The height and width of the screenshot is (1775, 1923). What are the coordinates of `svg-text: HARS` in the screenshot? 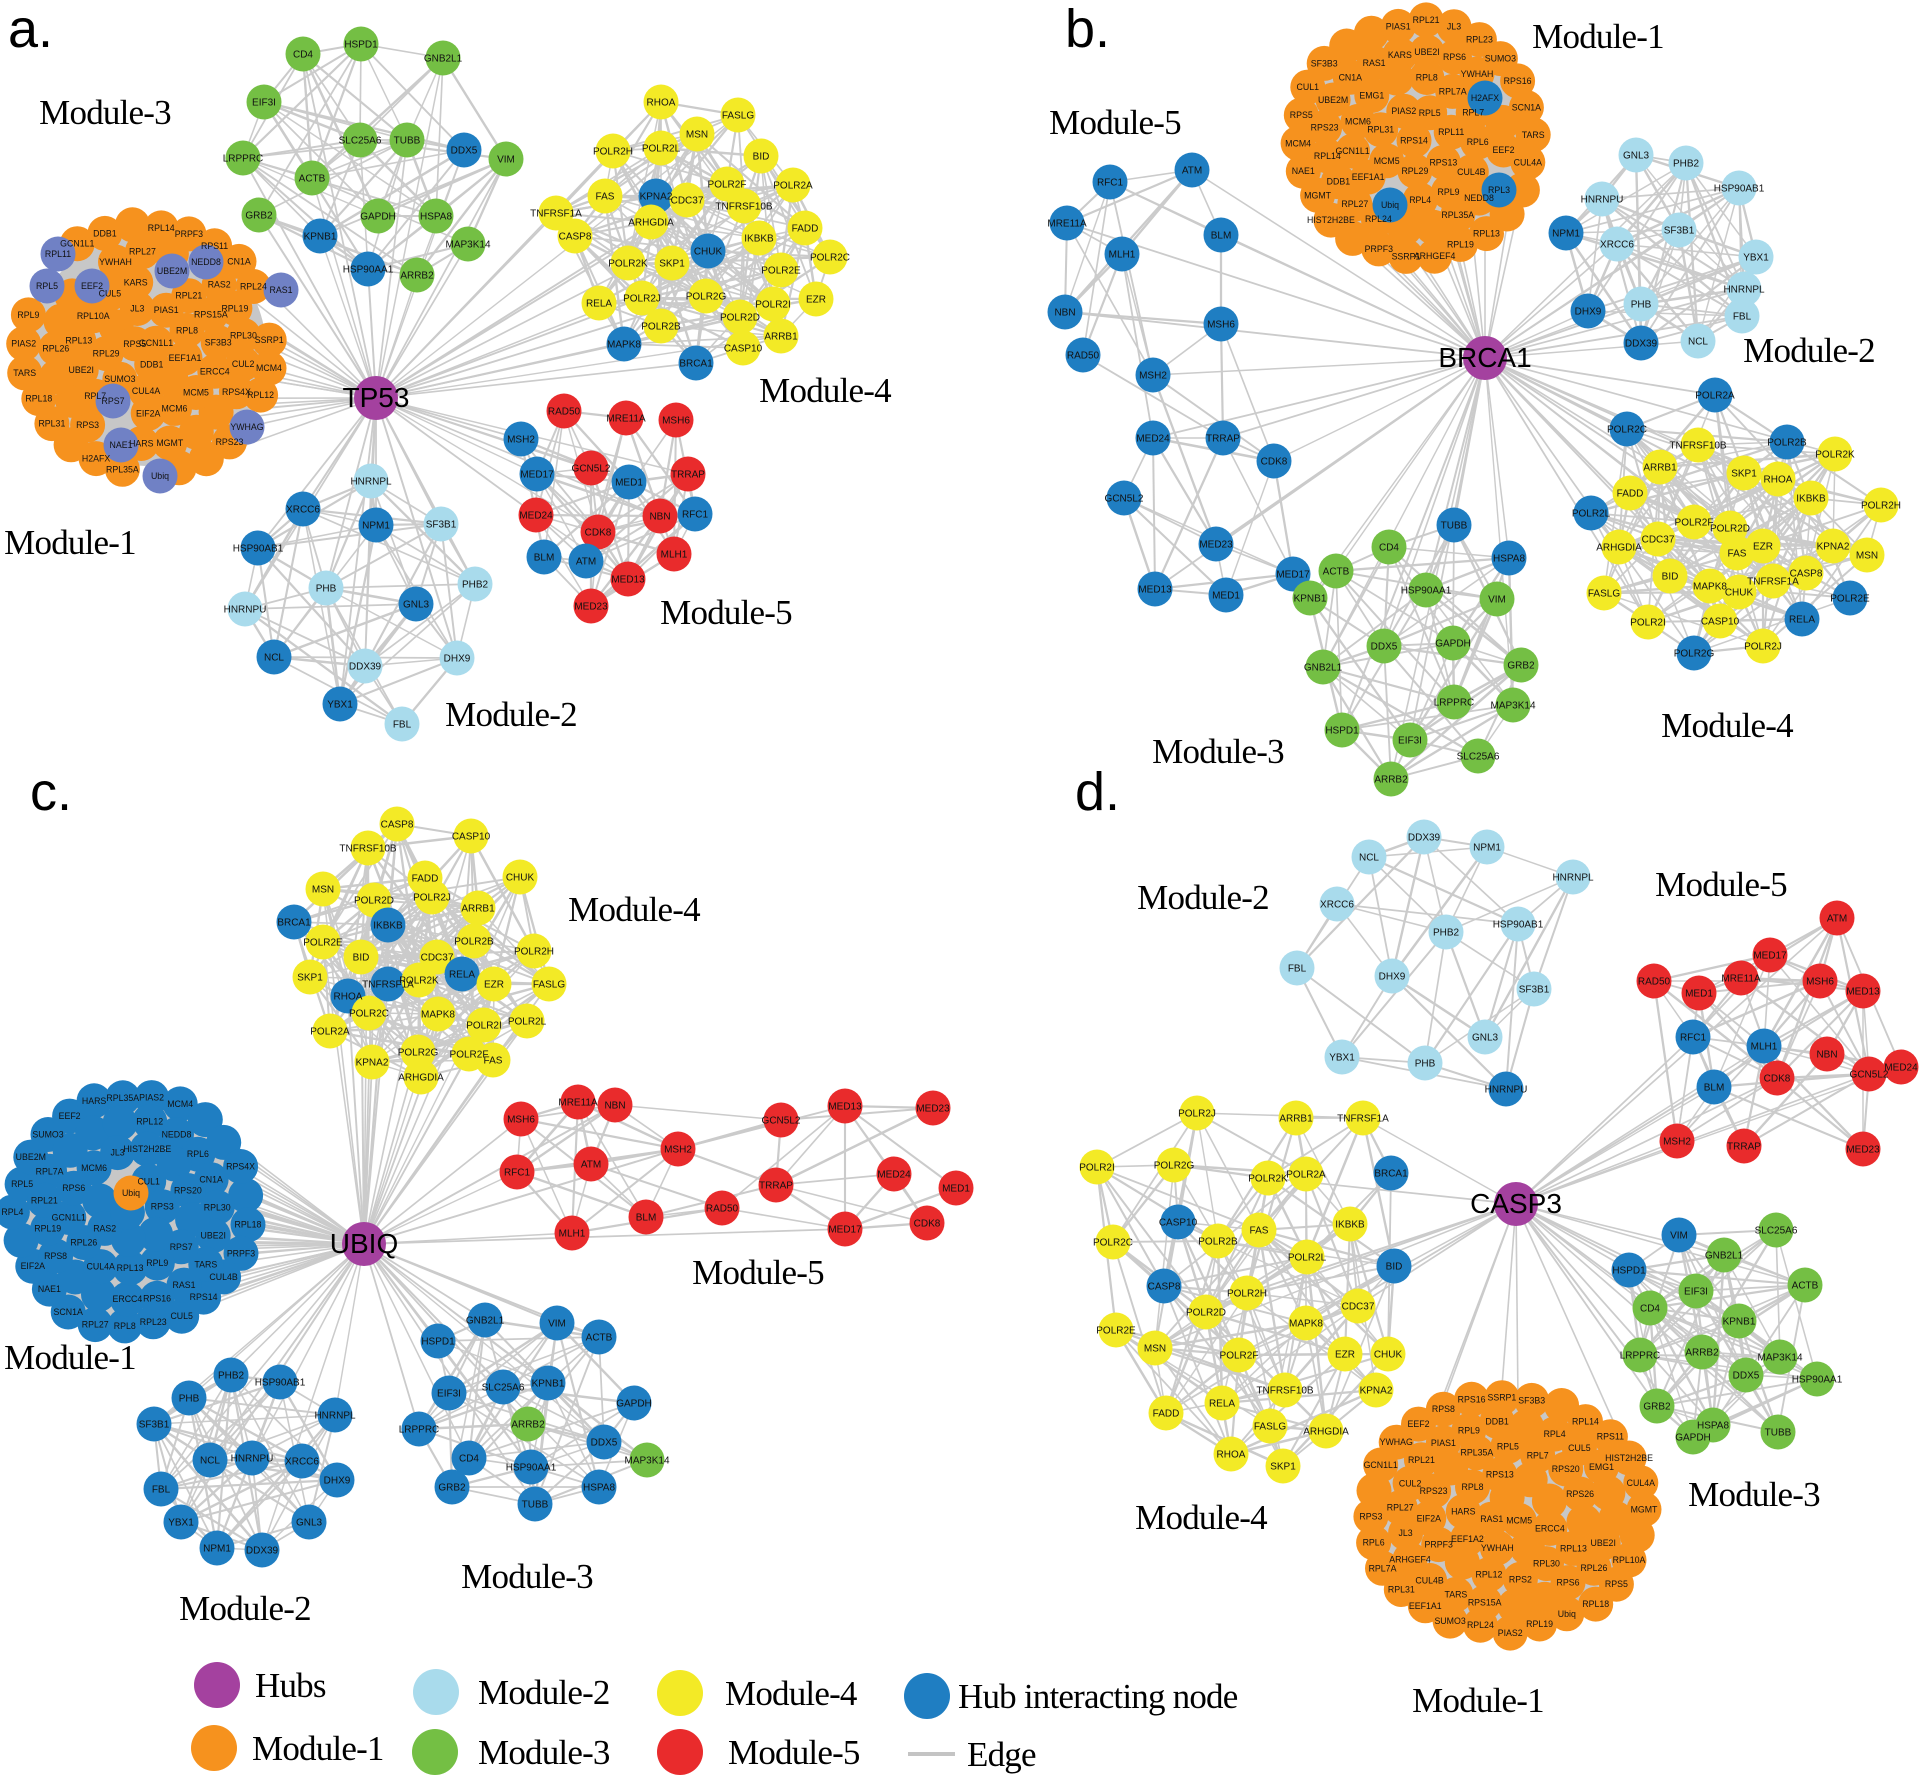 It's located at (94, 1101).